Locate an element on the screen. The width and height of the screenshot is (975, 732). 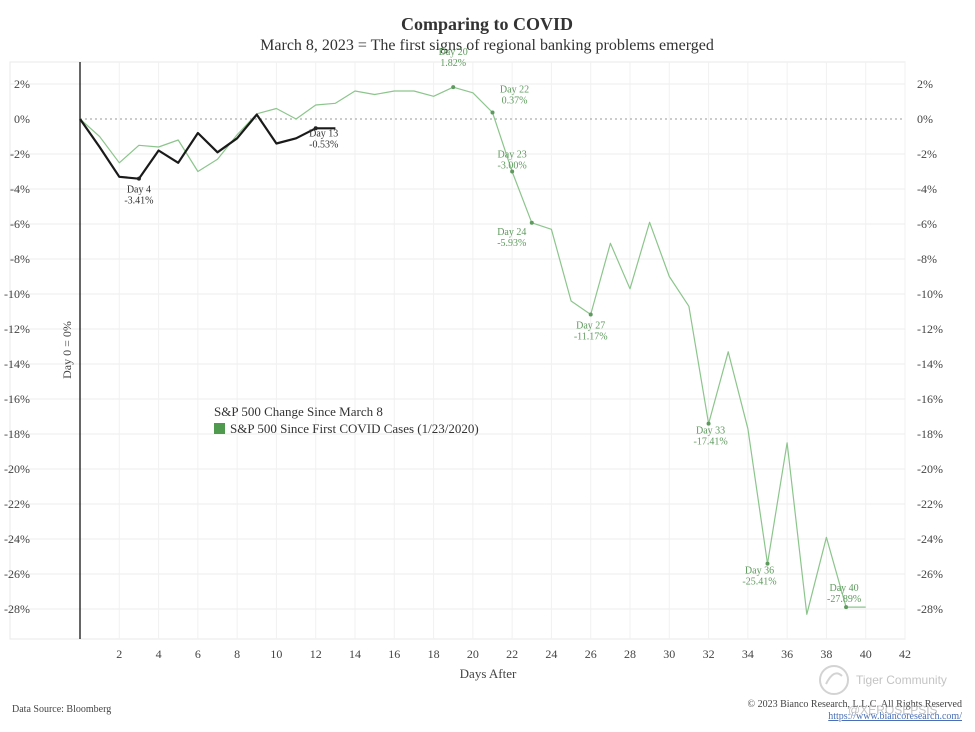
annotation-value: -3.00% is located at coordinates (512, 166).